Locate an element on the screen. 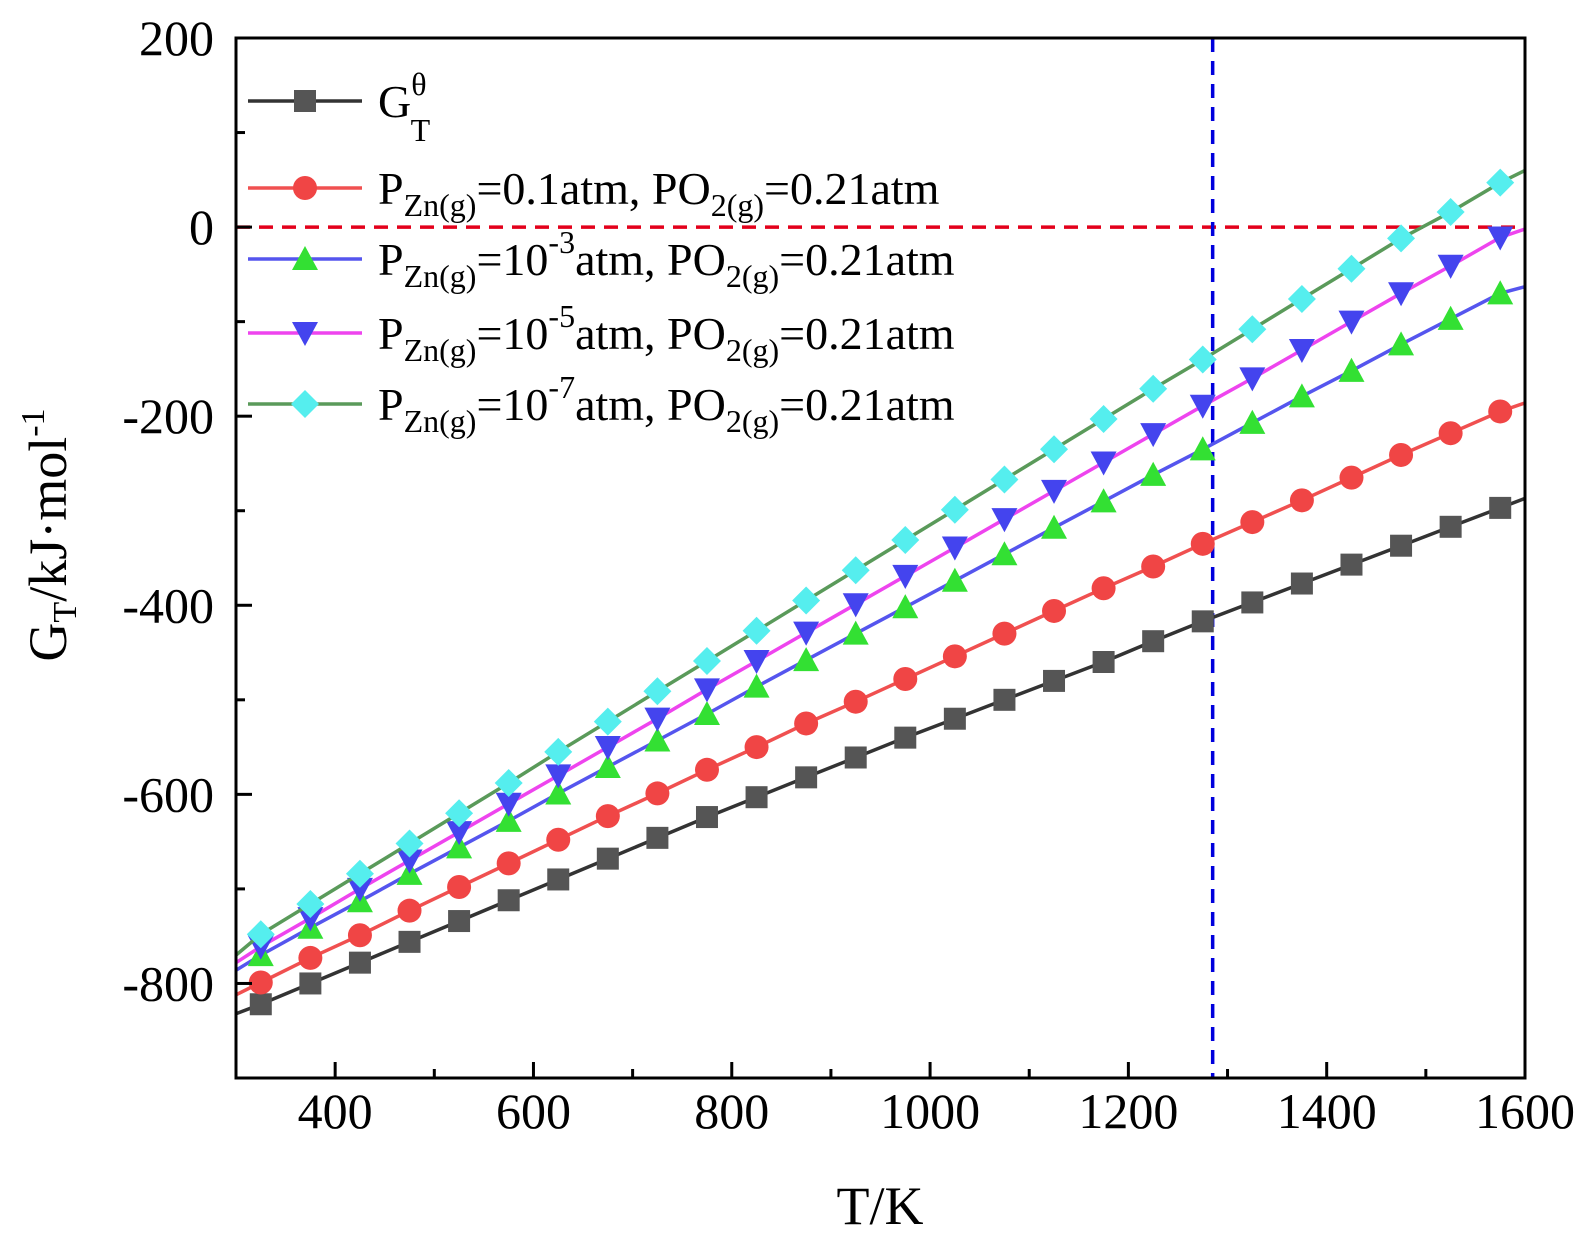  legend-entry-3: PZn(g)=10-3atm, PO2(g)=0.21atm is located at coordinates (601, 259).